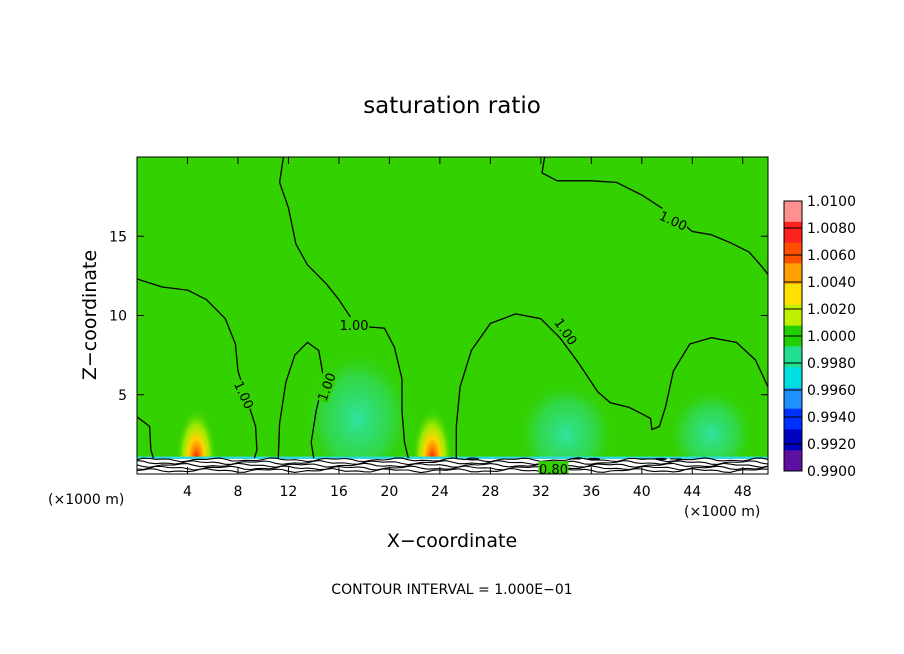 The width and height of the screenshot is (904, 654). What do you see at coordinates (642, 492) in the screenshot?
I see `x-tick-label-9: 40` at bounding box center [642, 492].